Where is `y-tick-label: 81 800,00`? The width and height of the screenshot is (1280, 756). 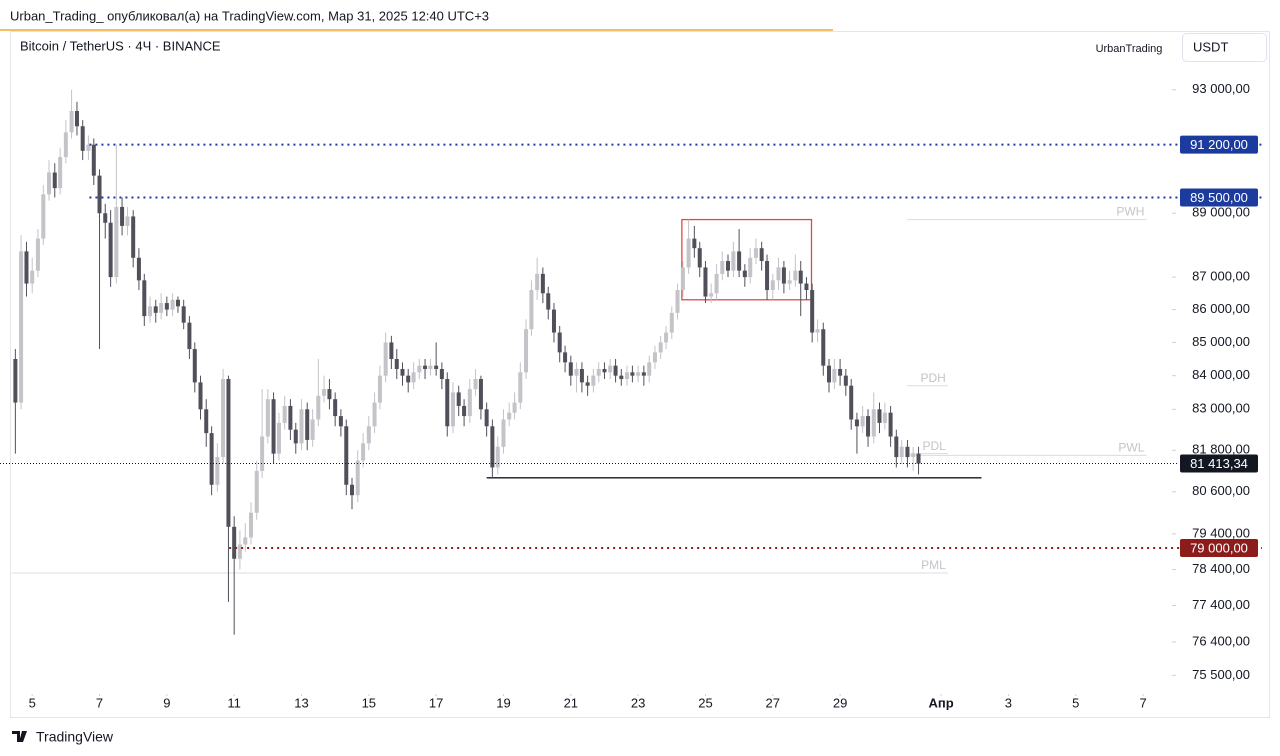 y-tick-label: 81 800,00 is located at coordinates (1221, 449).